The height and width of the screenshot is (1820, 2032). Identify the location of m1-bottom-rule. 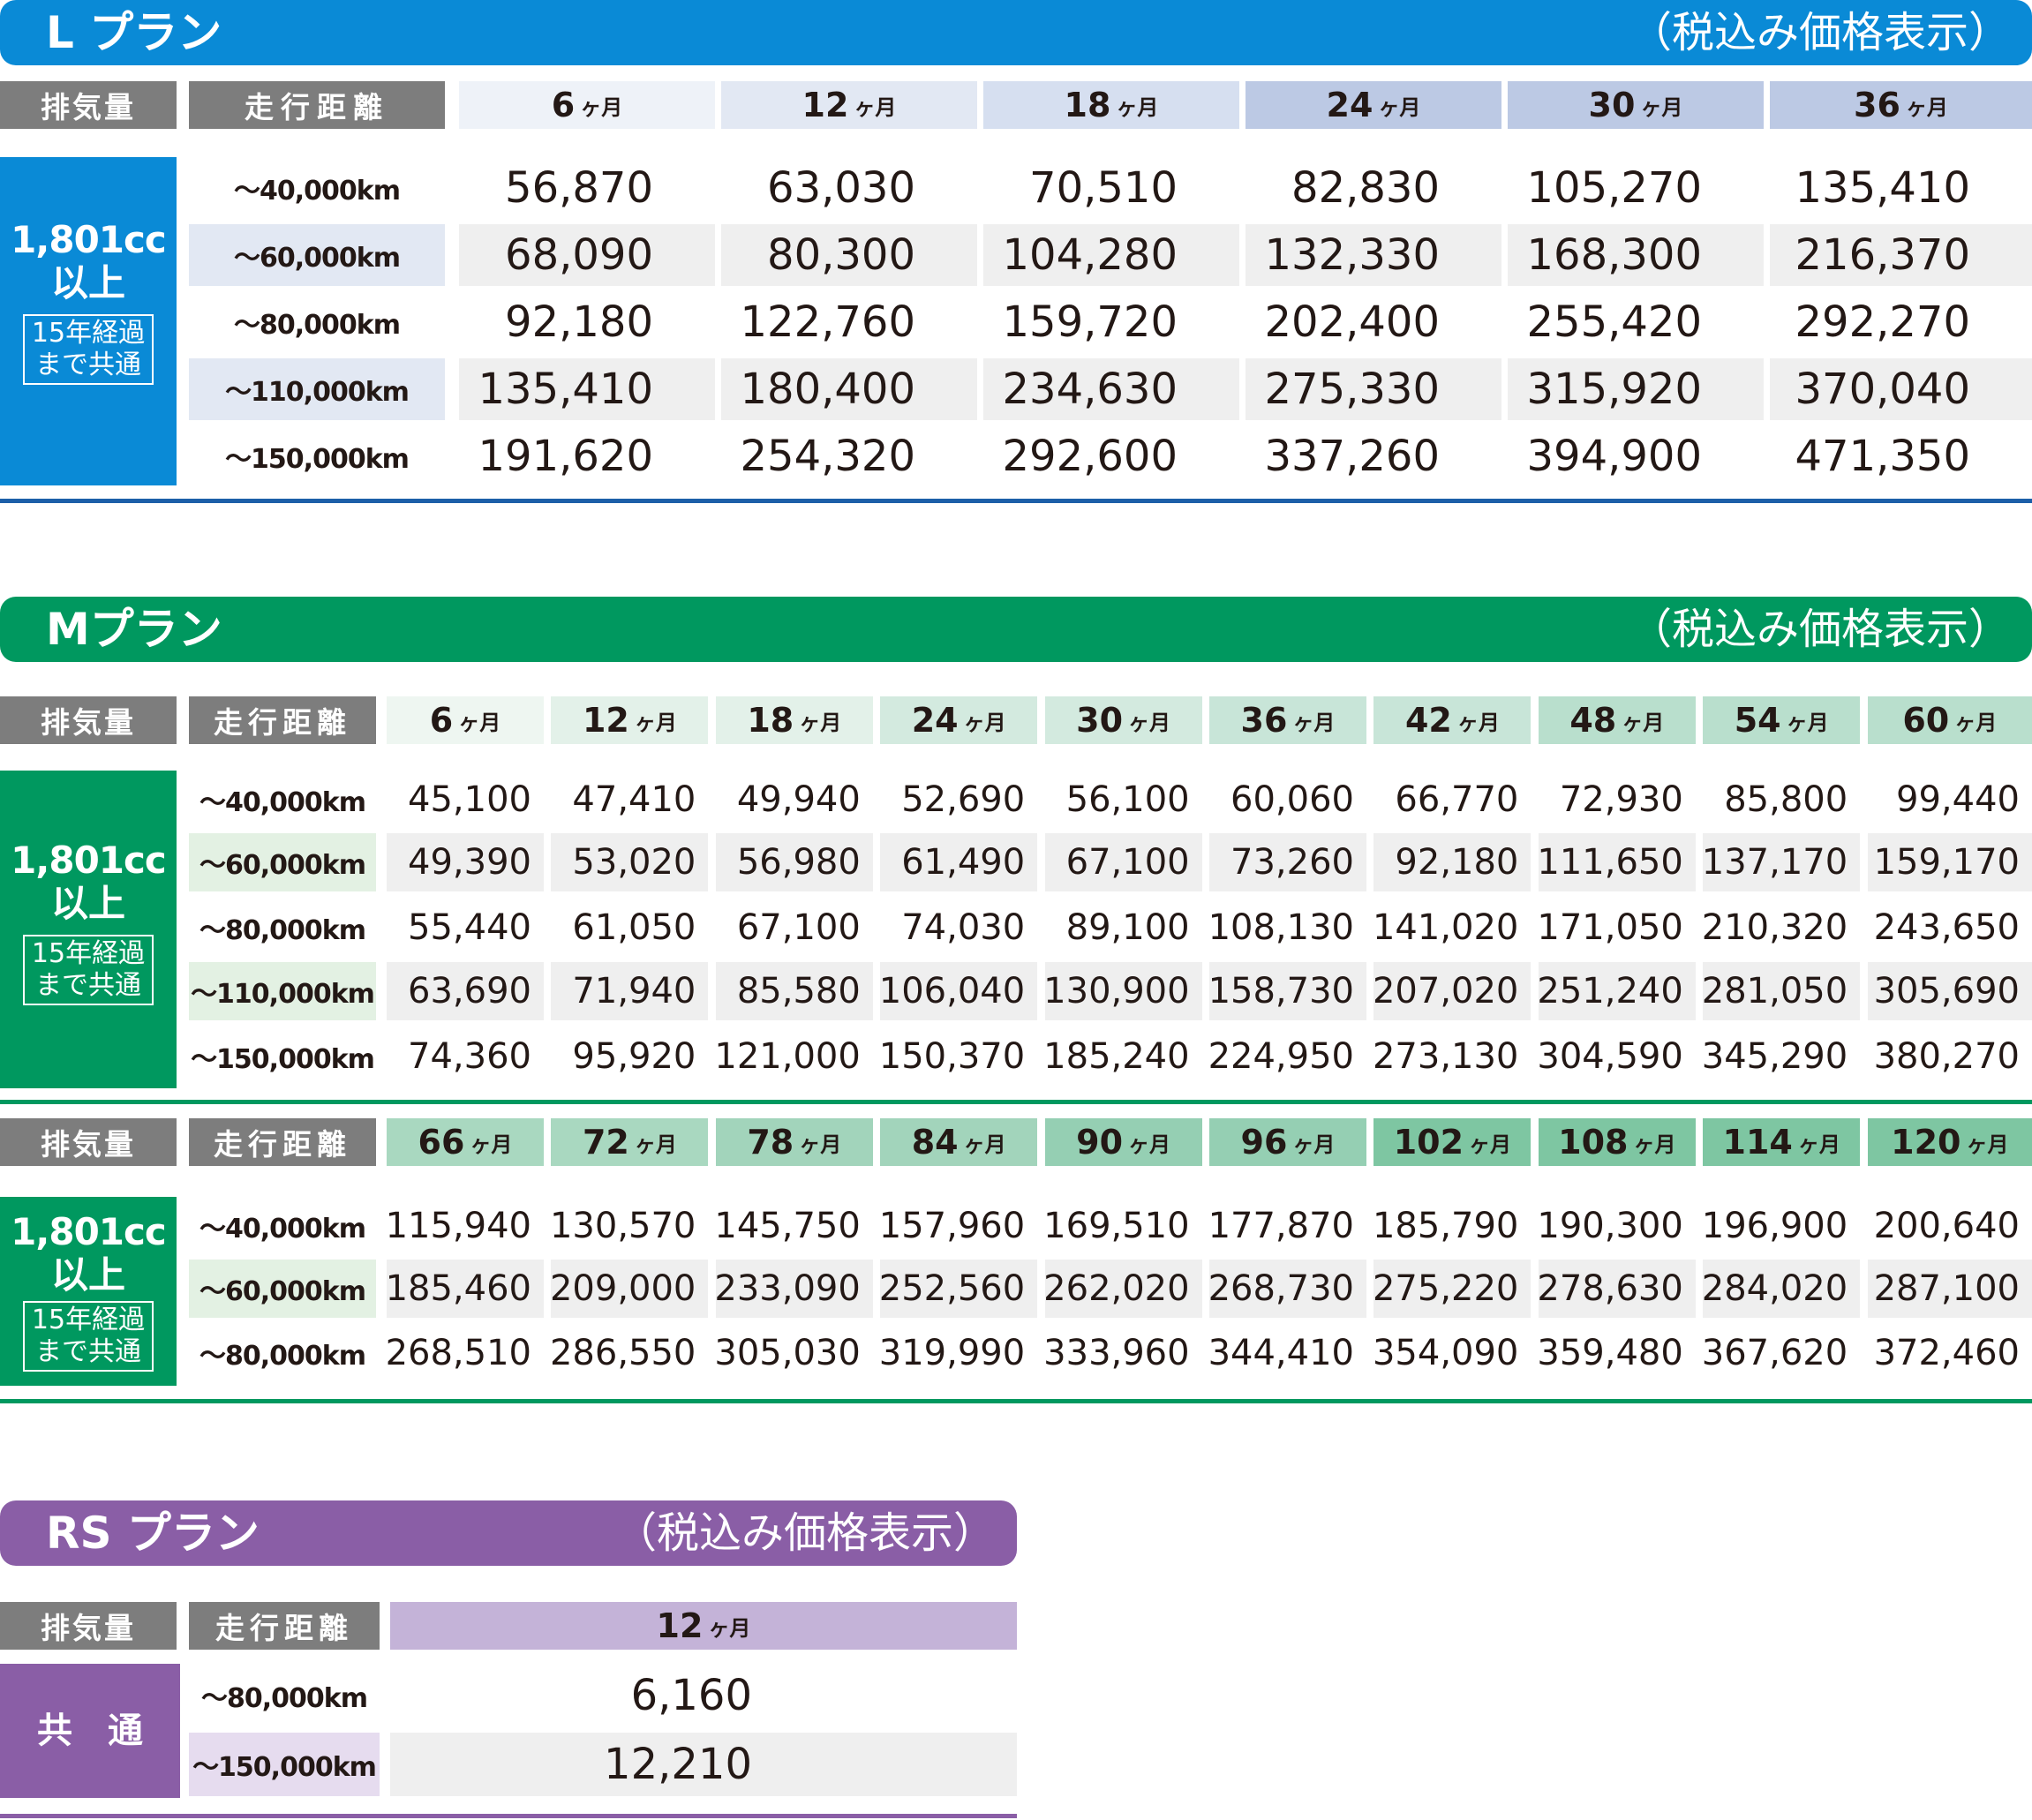
(1016, 1102).